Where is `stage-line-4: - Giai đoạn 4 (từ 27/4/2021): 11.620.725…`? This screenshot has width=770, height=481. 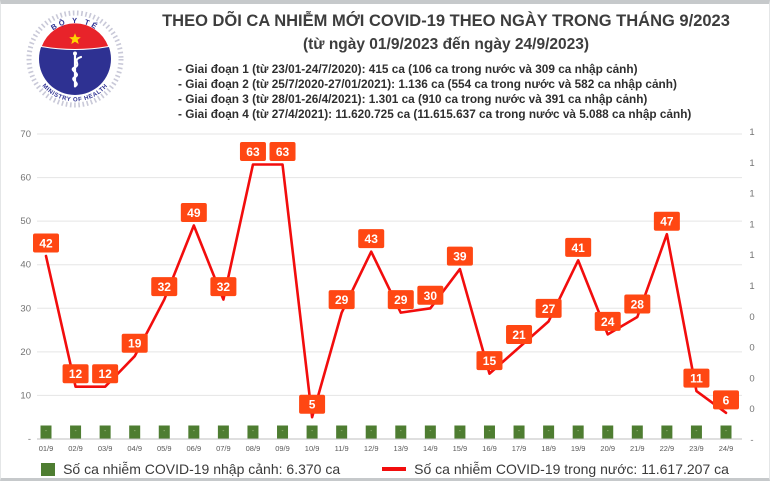 stage-line-4: - Giai đoạn 4 (từ 27/4/2021): 11.620.725… is located at coordinates (435, 114).